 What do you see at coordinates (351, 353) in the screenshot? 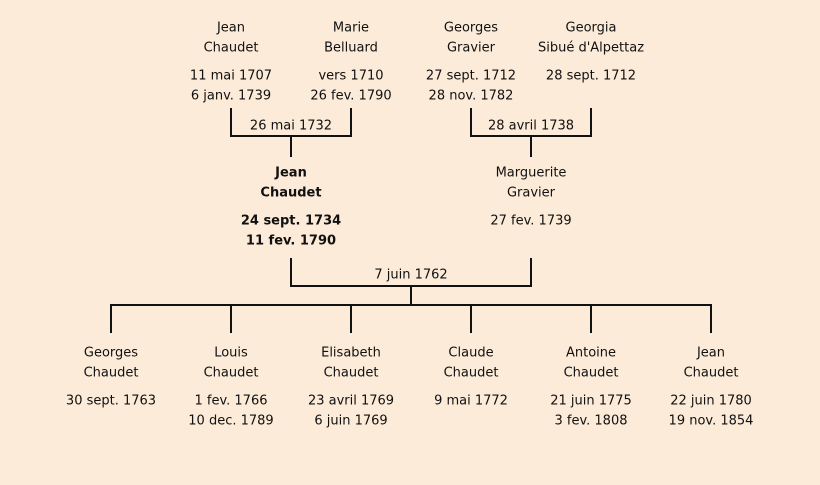
I see `first-name: Elisabeth` at bounding box center [351, 353].